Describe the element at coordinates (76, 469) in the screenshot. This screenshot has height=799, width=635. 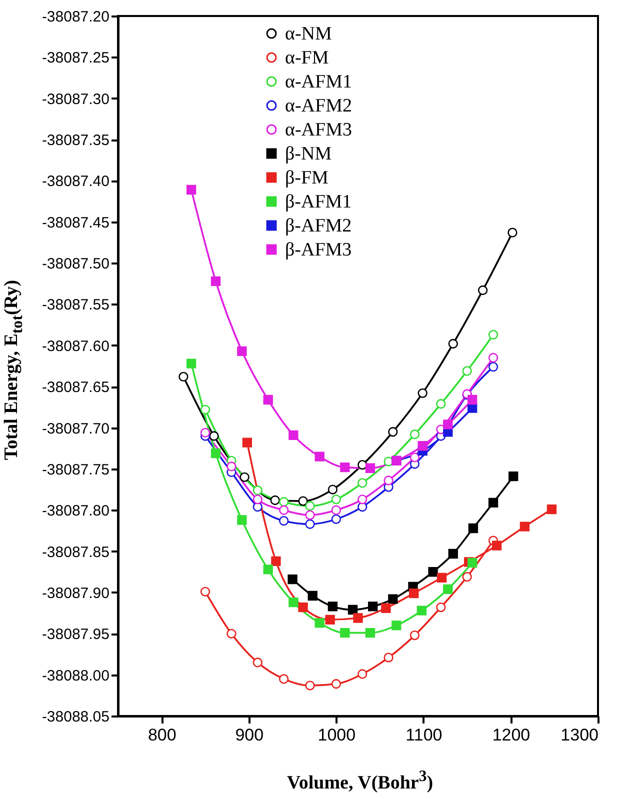
I see `y-tick-label: -38087.75` at that location.